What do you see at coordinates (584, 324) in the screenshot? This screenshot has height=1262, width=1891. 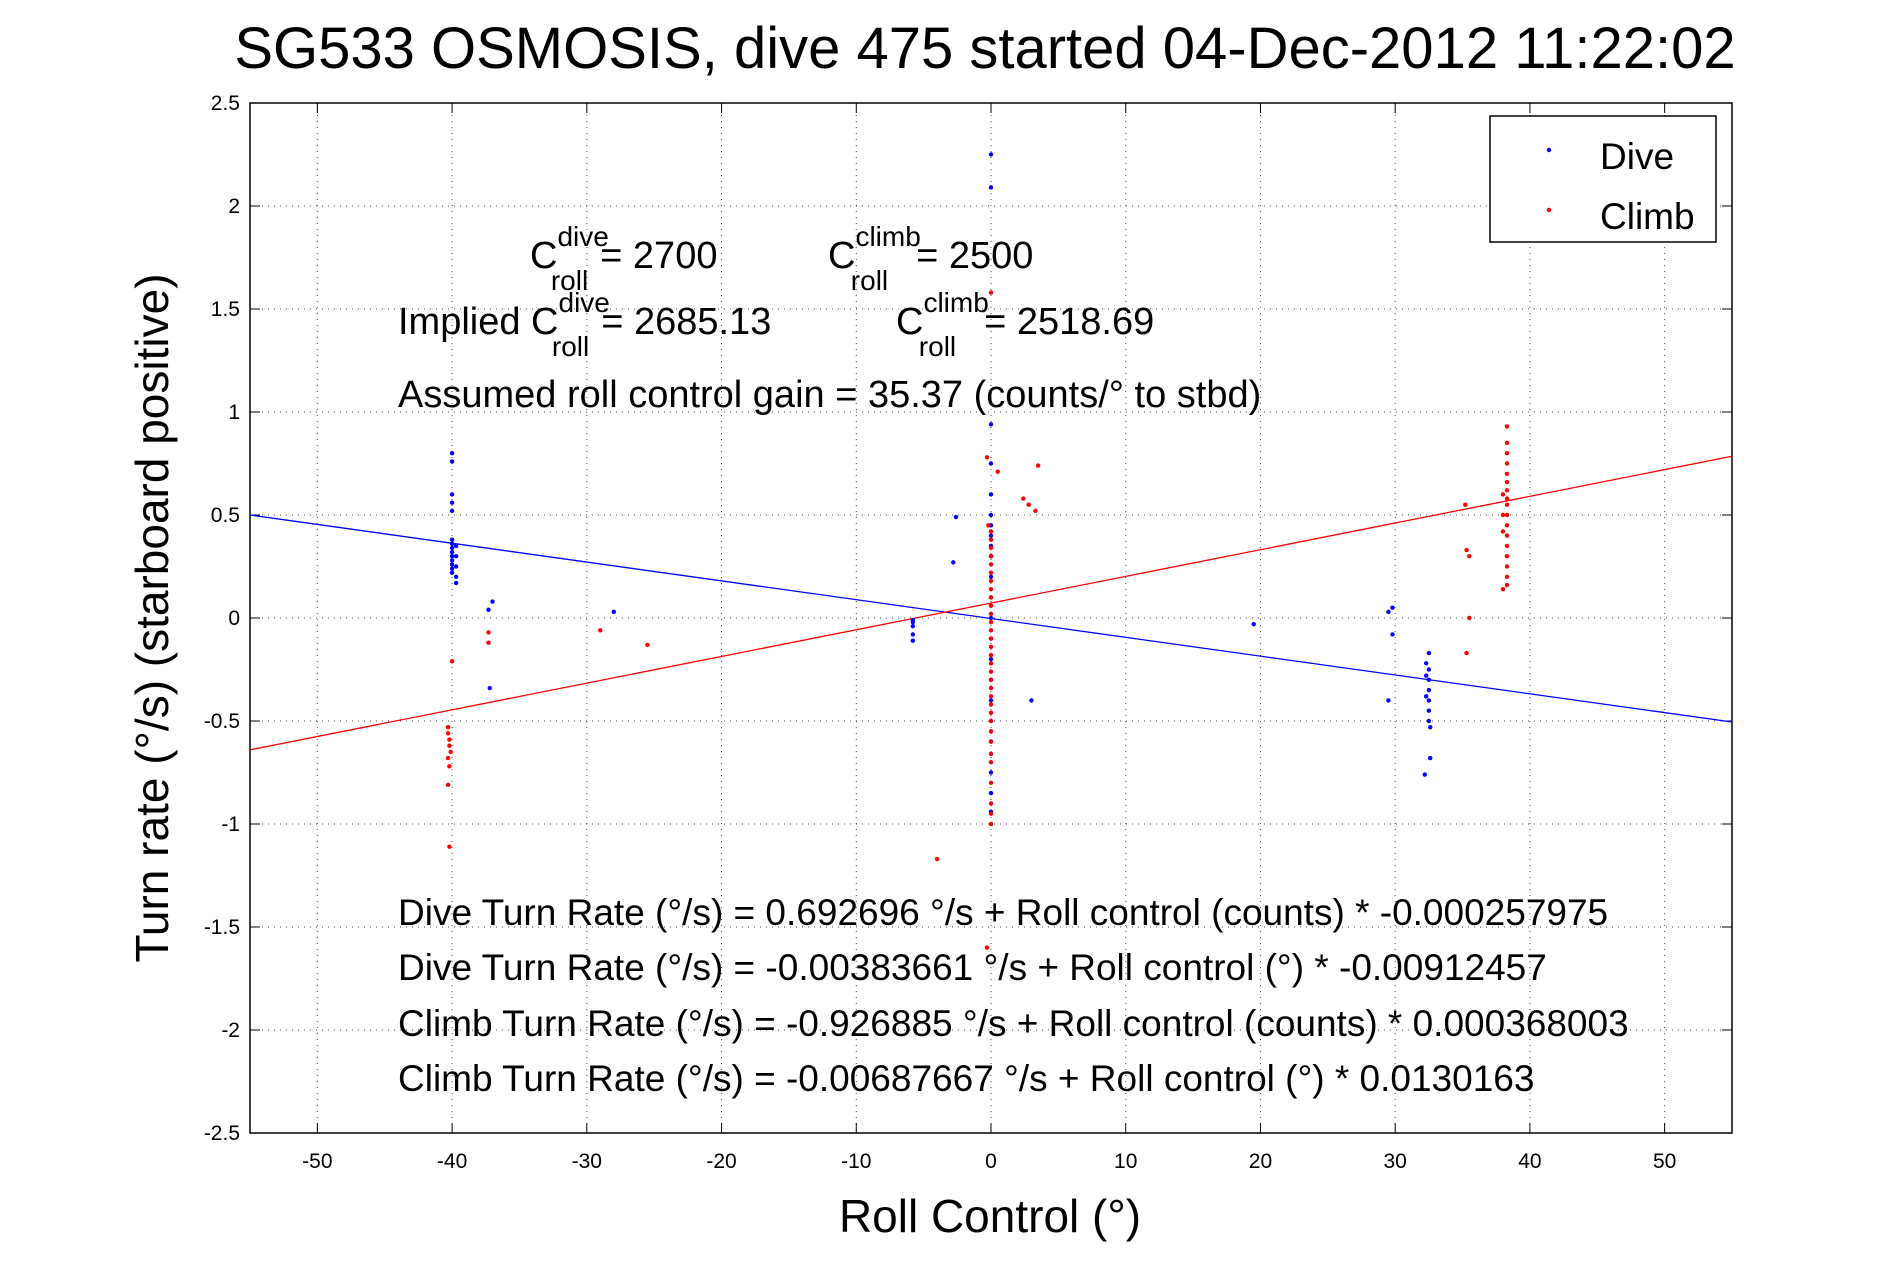 I see `implied-c-roll-dive: Implied Cdive roll= 2685.13` at bounding box center [584, 324].